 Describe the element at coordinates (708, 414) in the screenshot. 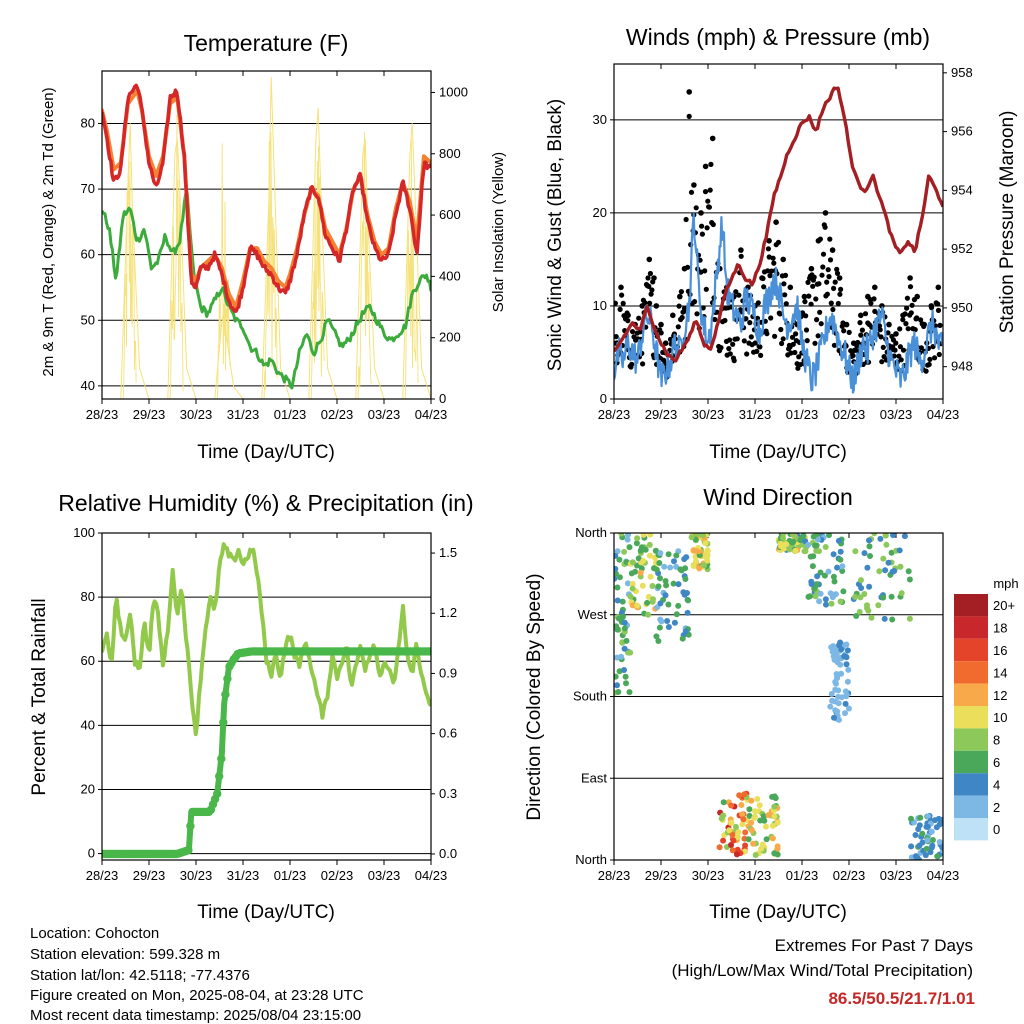

I see `x-tick-label: 30/23` at that location.